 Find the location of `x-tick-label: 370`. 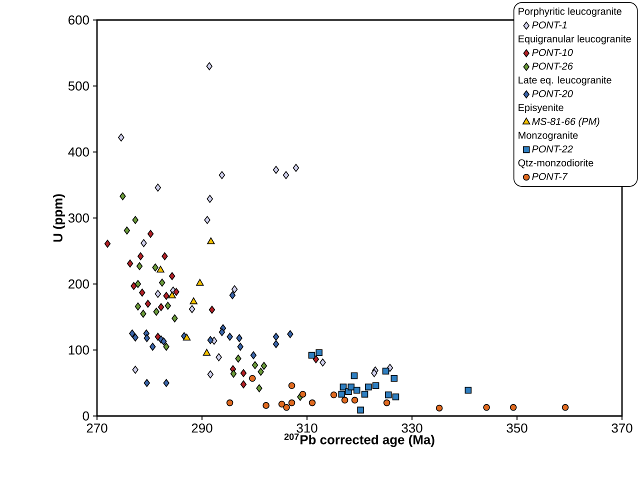

x-tick-label: 370 is located at coordinates (622, 428).